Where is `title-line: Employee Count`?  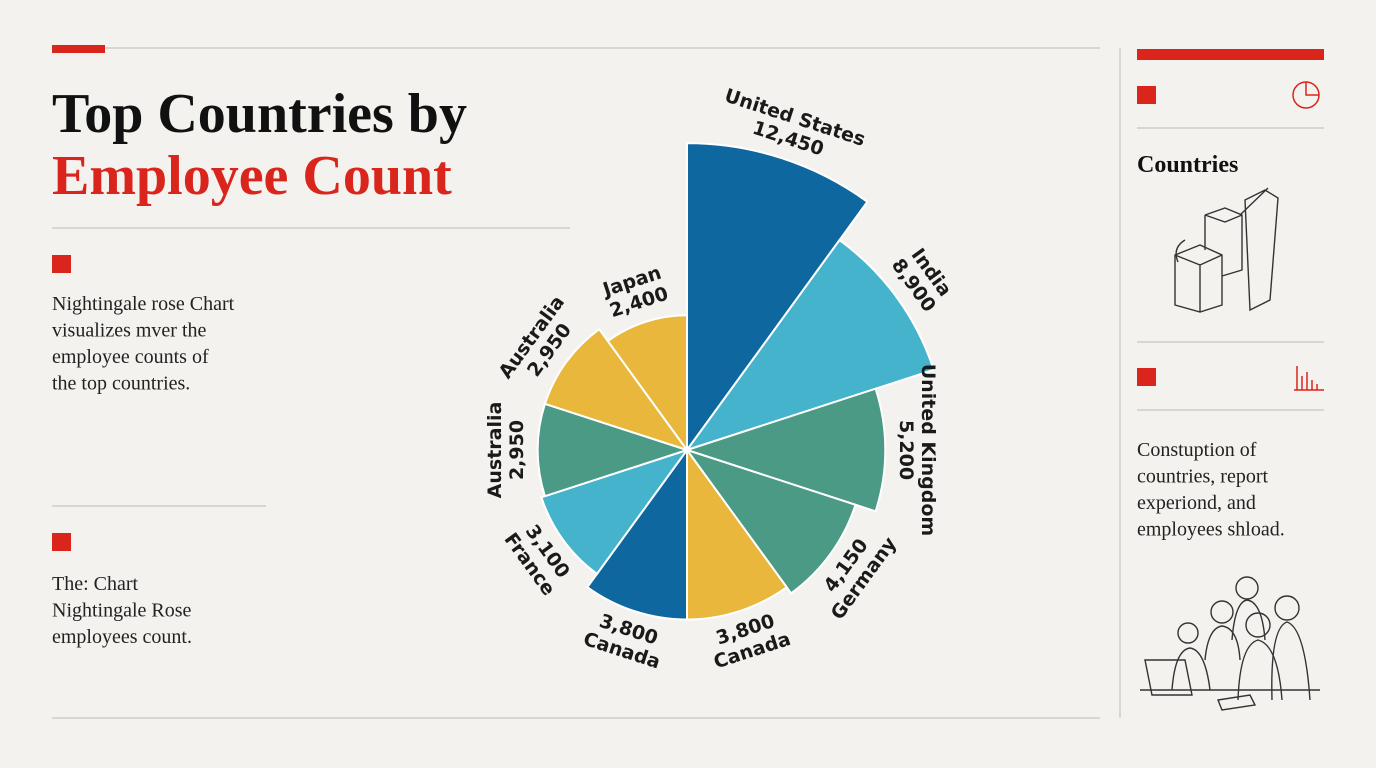
title-line: Employee Count is located at coordinates (252, 176).